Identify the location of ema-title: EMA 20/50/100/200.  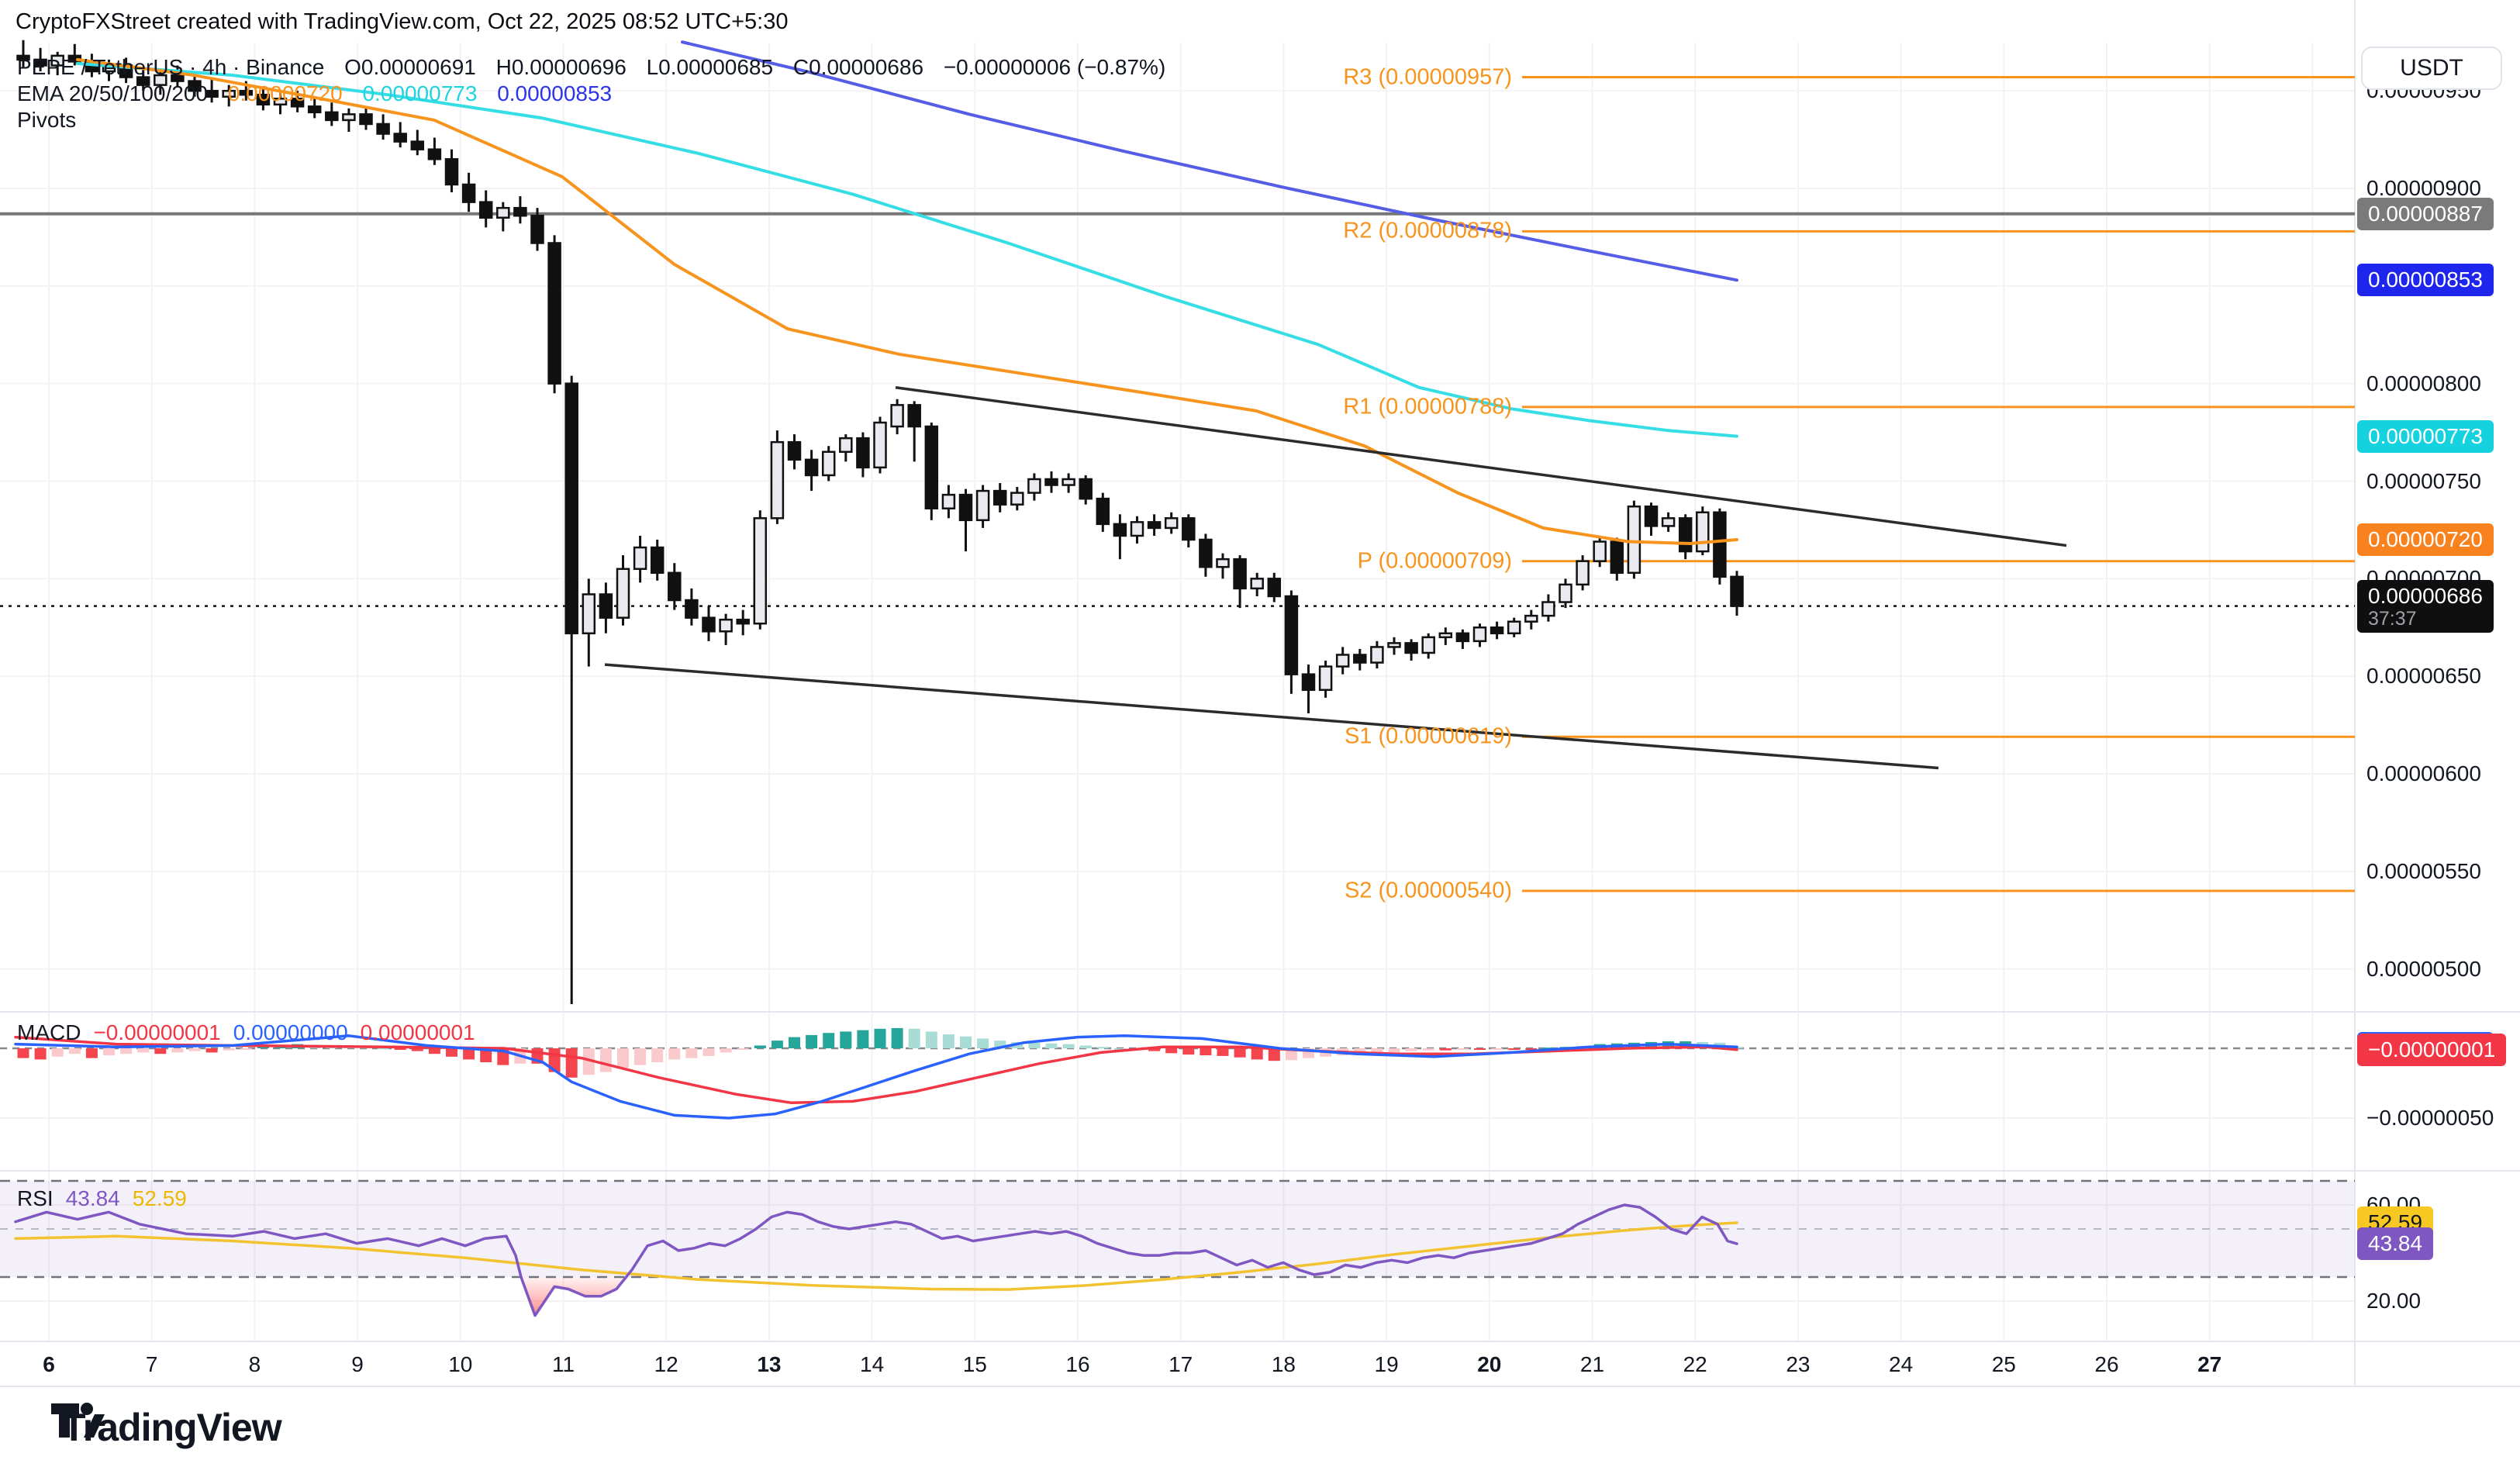
(112, 93).